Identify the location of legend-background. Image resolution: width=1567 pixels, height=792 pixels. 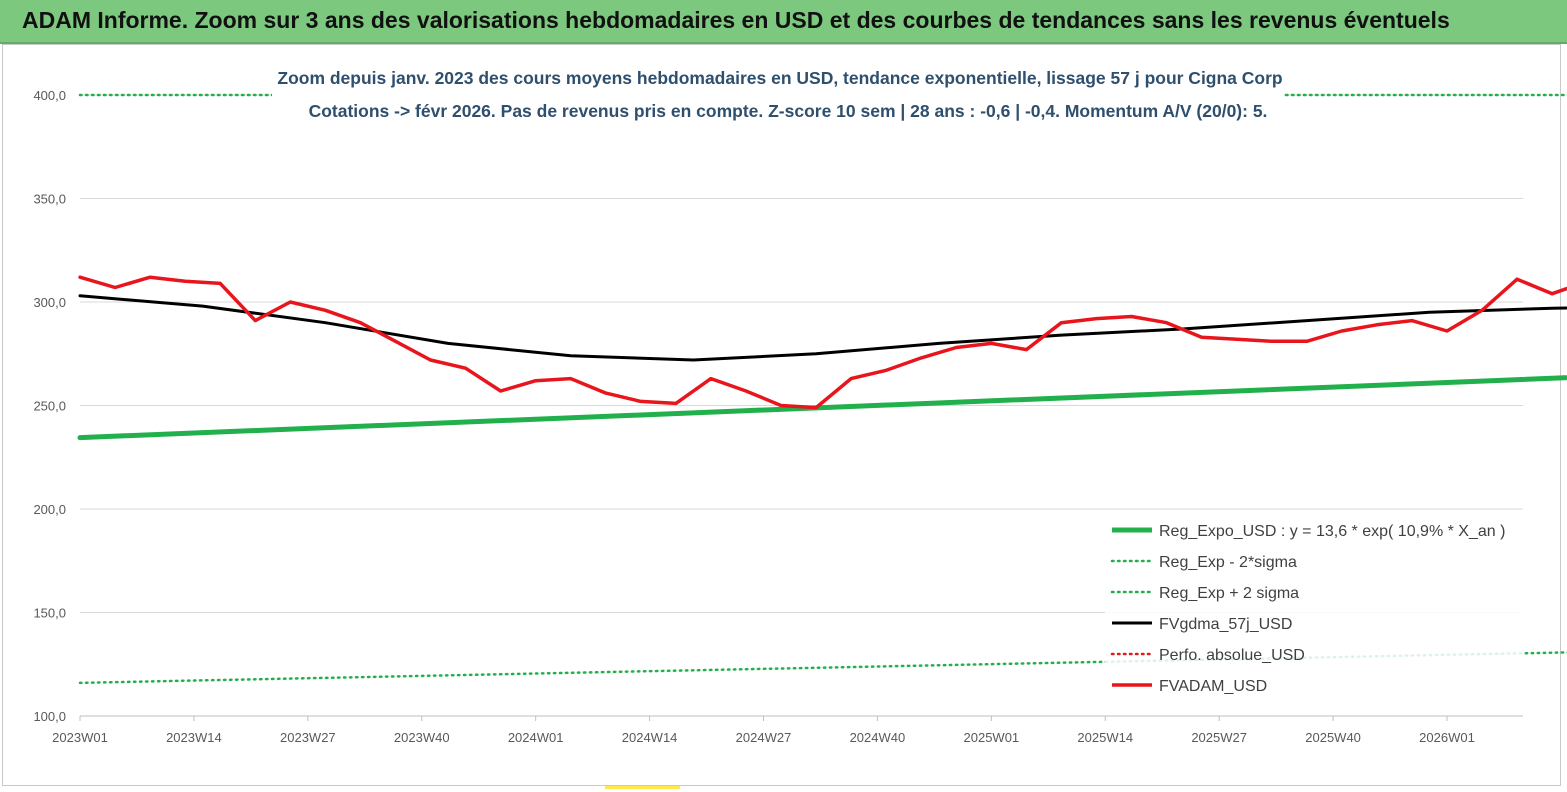
(1314, 606).